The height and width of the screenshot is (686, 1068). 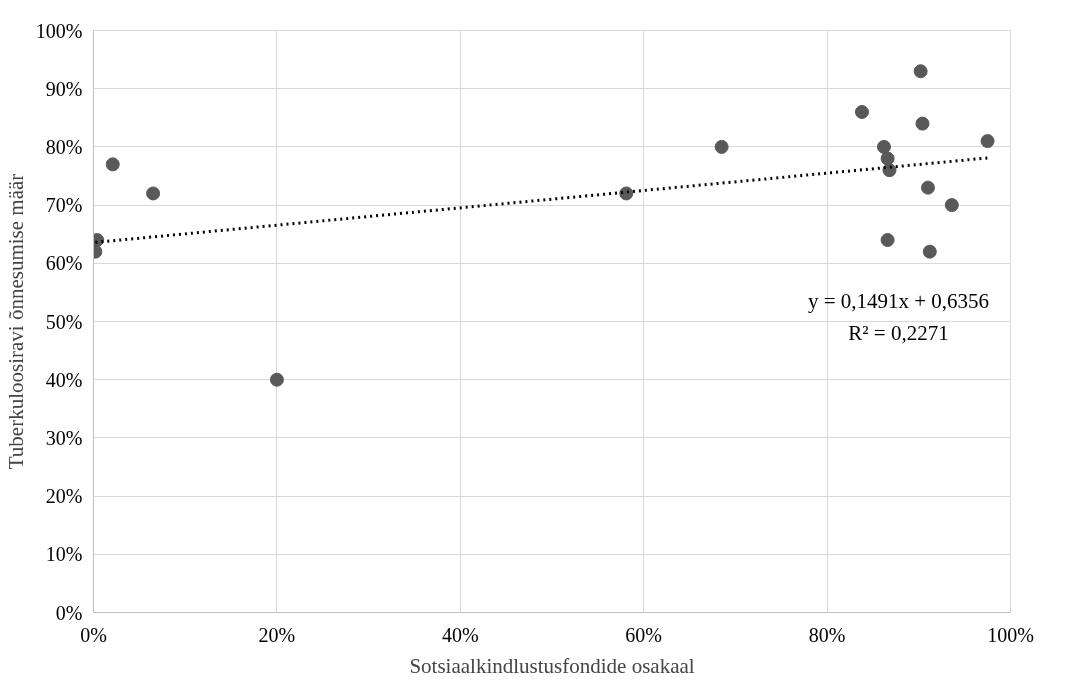 What do you see at coordinates (69, 612) in the screenshot?
I see `y-tick-label: 0%` at bounding box center [69, 612].